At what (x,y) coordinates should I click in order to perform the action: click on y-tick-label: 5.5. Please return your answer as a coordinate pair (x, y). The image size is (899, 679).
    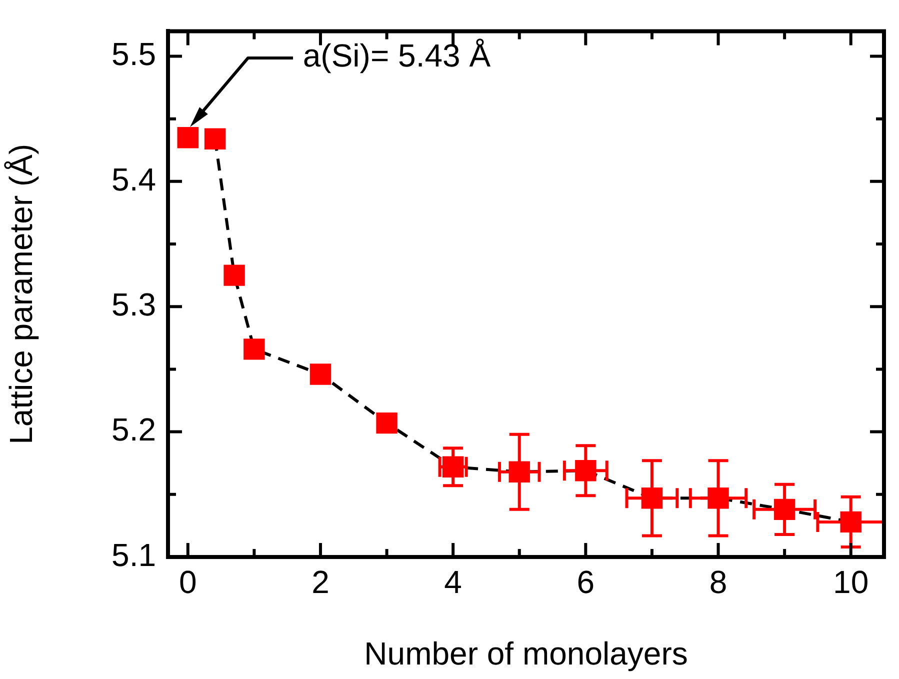
    Looking at the image, I should click on (134, 54).